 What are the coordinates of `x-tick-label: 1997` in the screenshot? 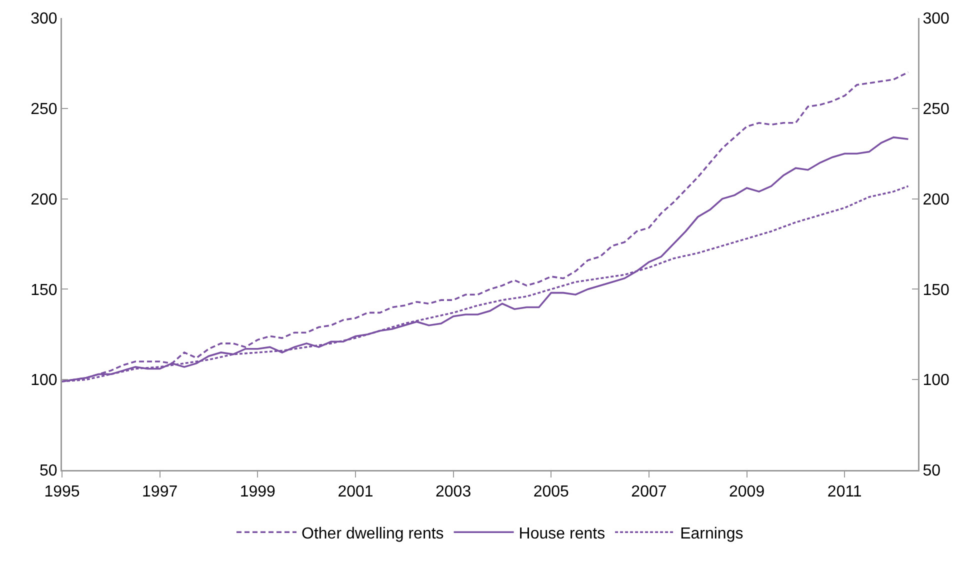 It's located at (160, 492).